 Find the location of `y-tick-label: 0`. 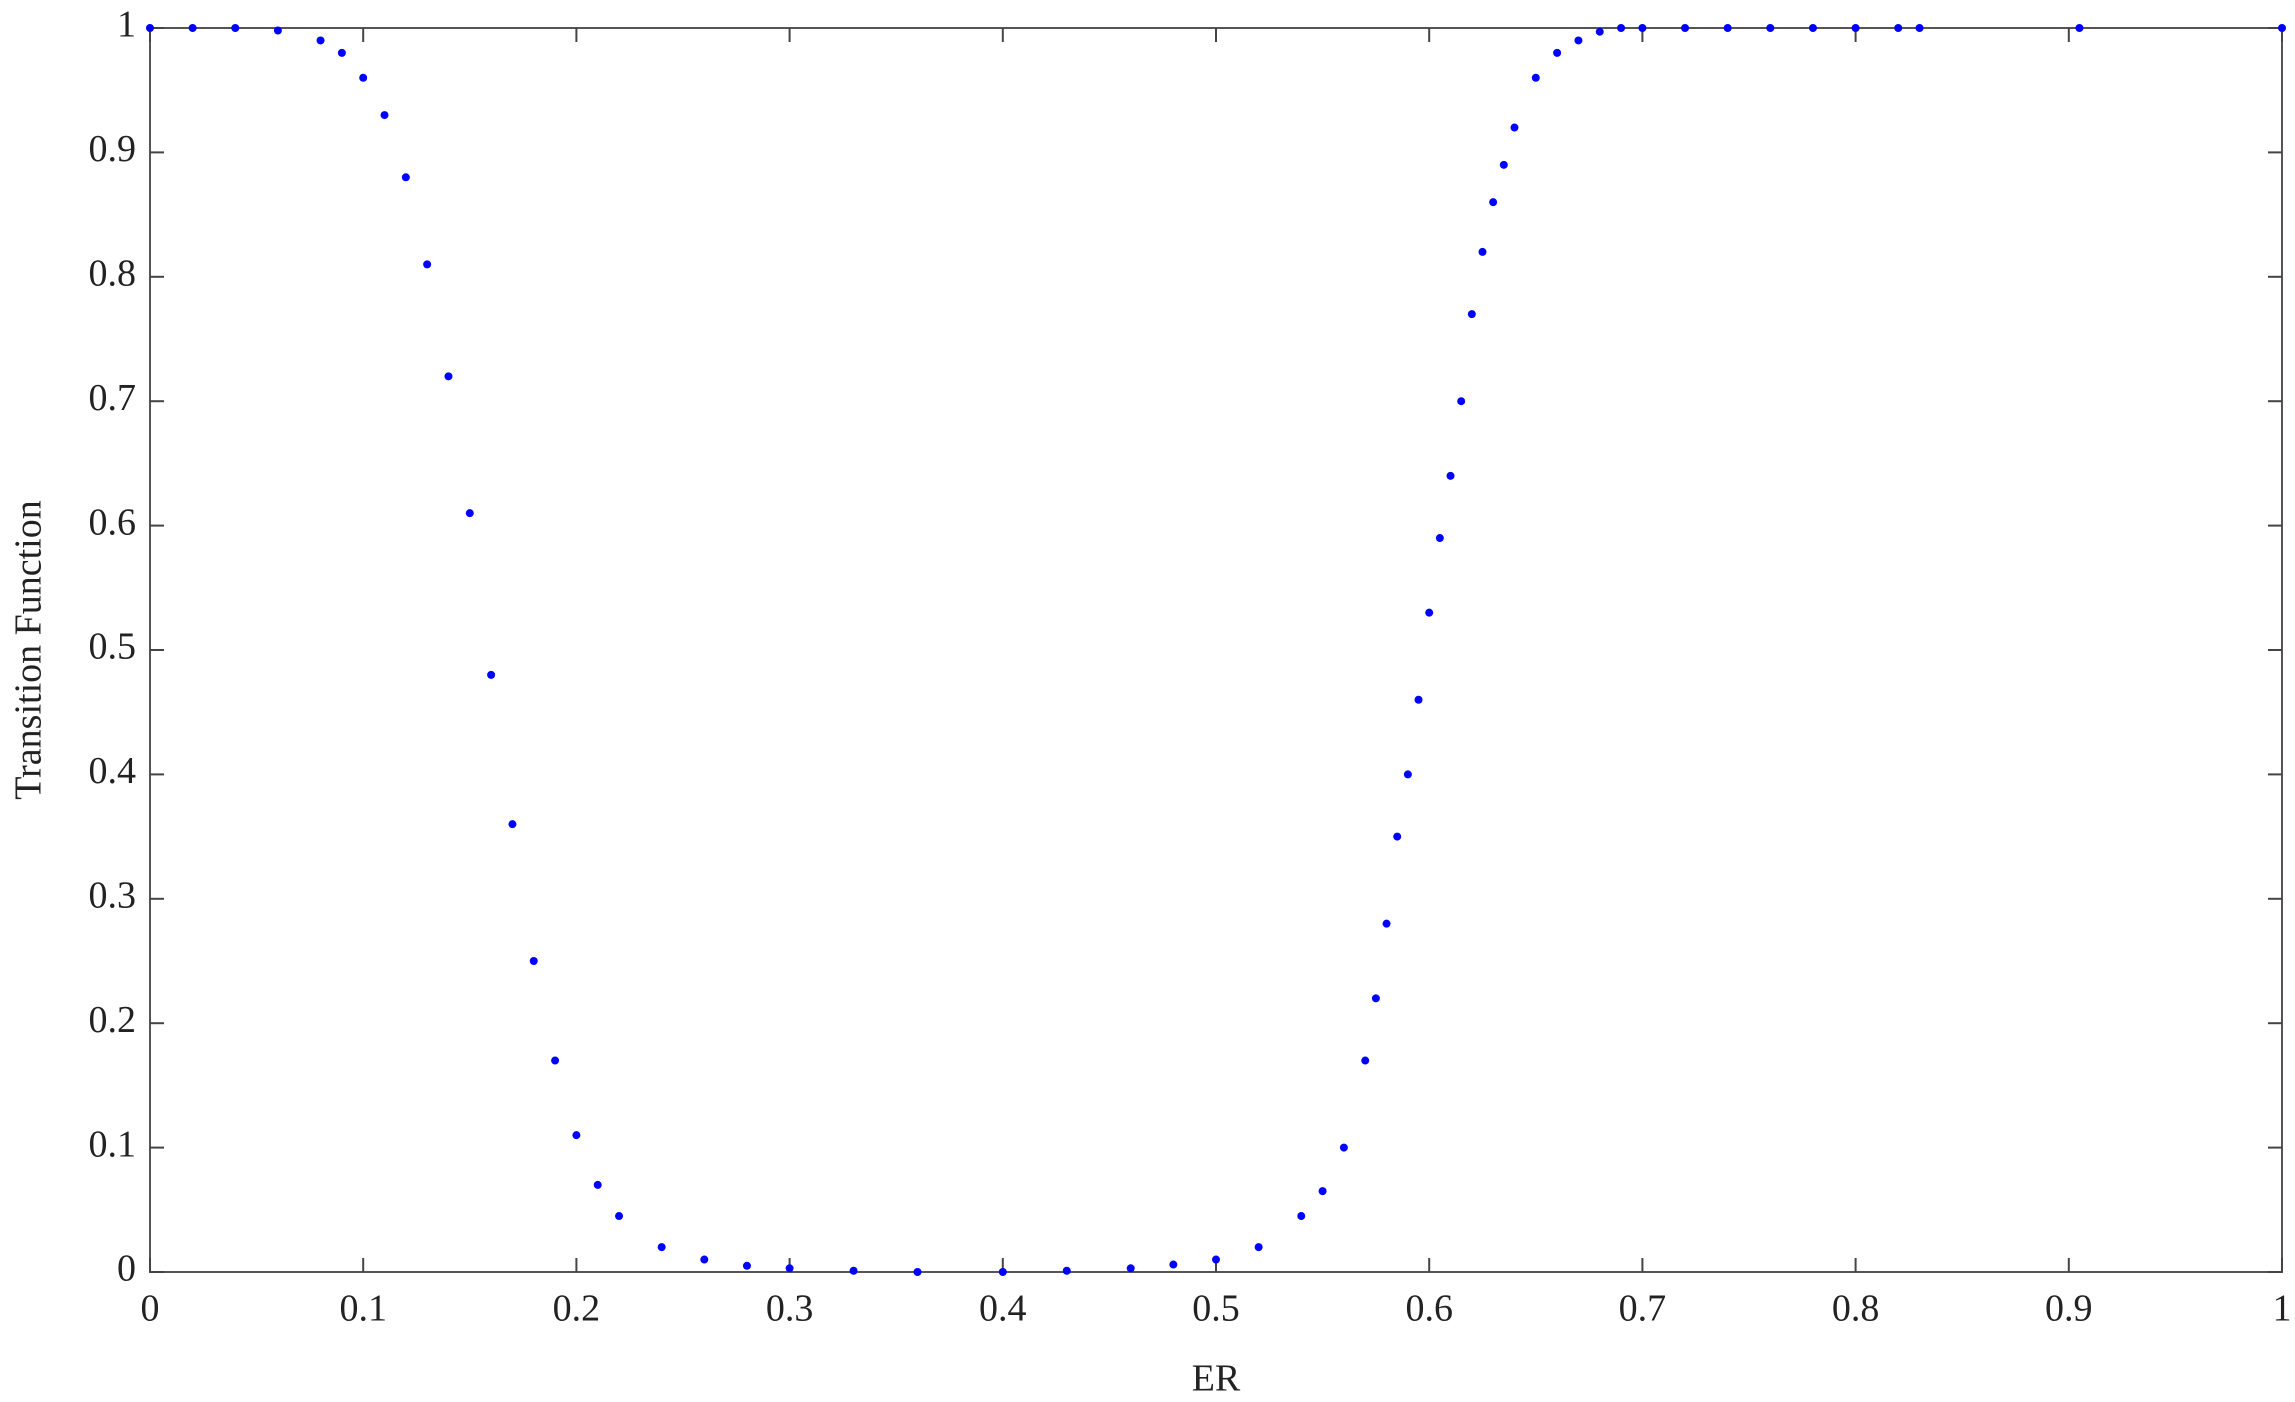

y-tick-label: 0 is located at coordinates (126, 1269).